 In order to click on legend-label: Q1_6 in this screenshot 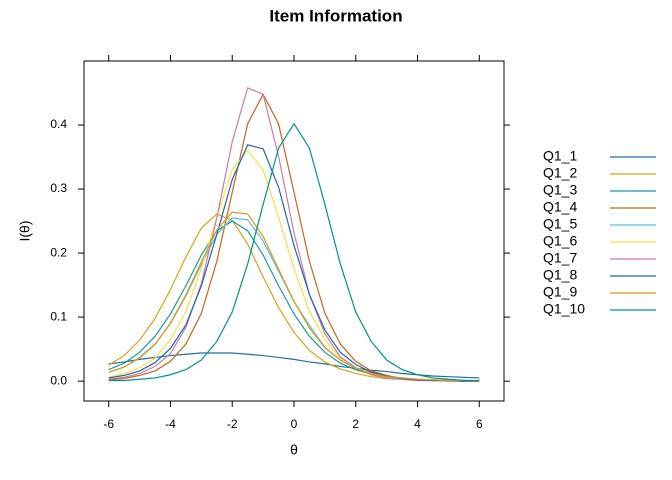, I will do `click(560, 241)`.